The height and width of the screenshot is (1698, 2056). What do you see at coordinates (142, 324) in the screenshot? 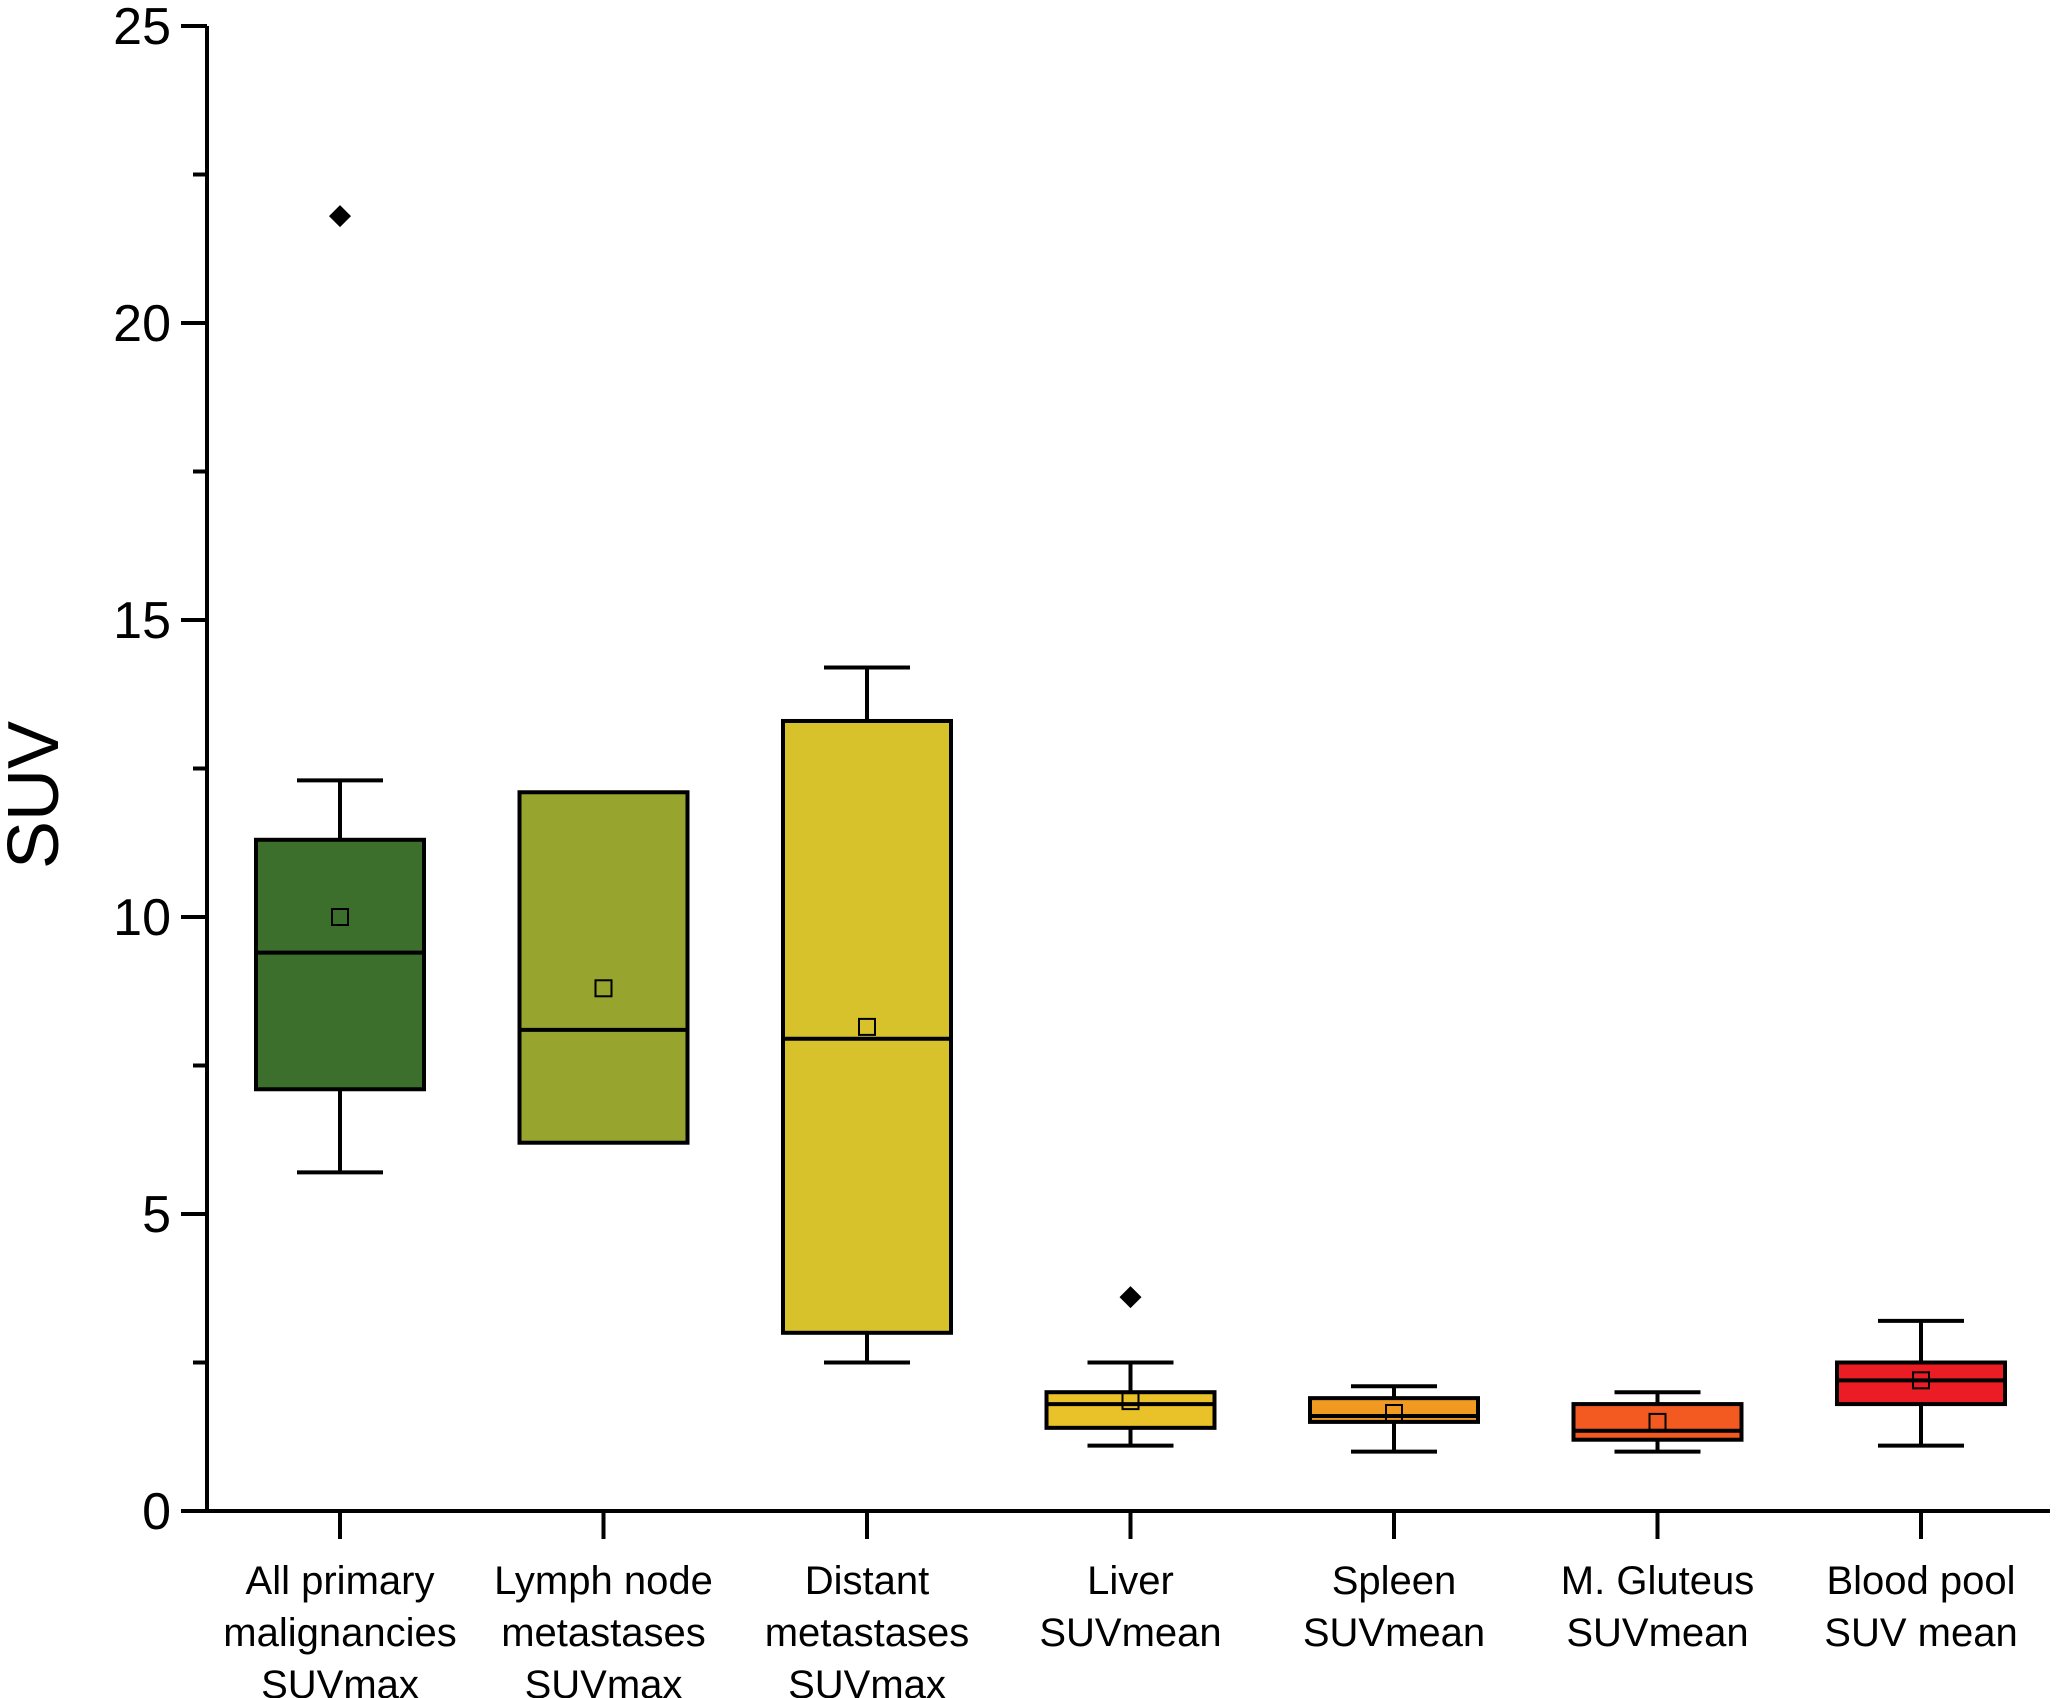
I see `y-tick-label: 20` at bounding box center [142, 324].